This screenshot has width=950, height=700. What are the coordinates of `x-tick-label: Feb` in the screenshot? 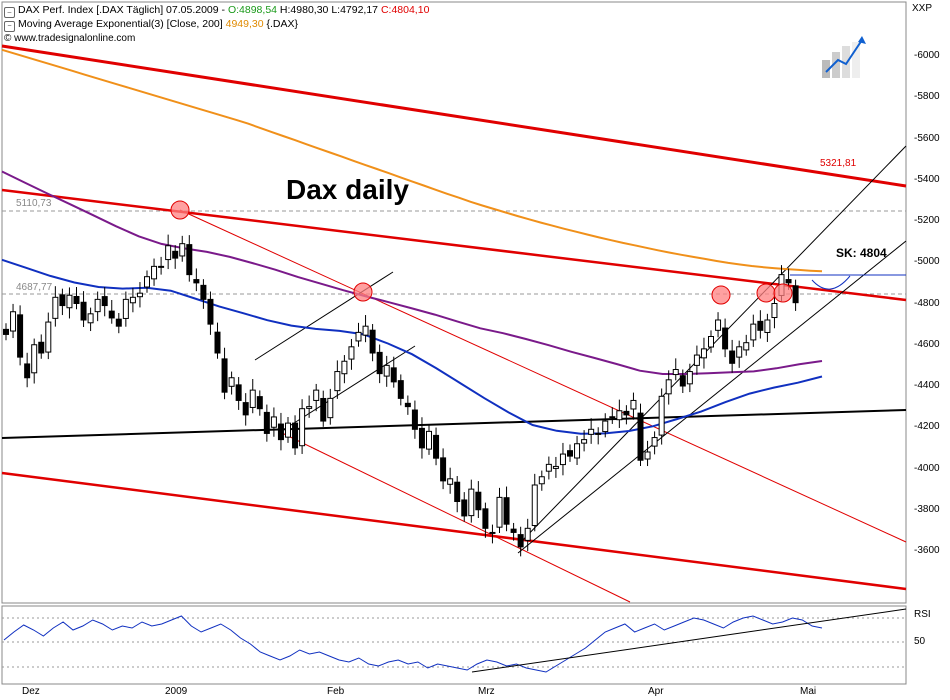 It's located at (336, 691).